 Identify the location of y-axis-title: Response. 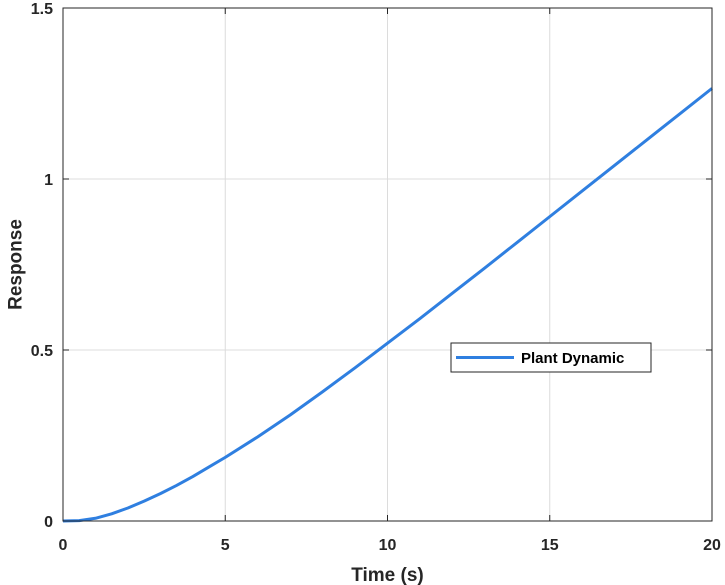
(16, 264).